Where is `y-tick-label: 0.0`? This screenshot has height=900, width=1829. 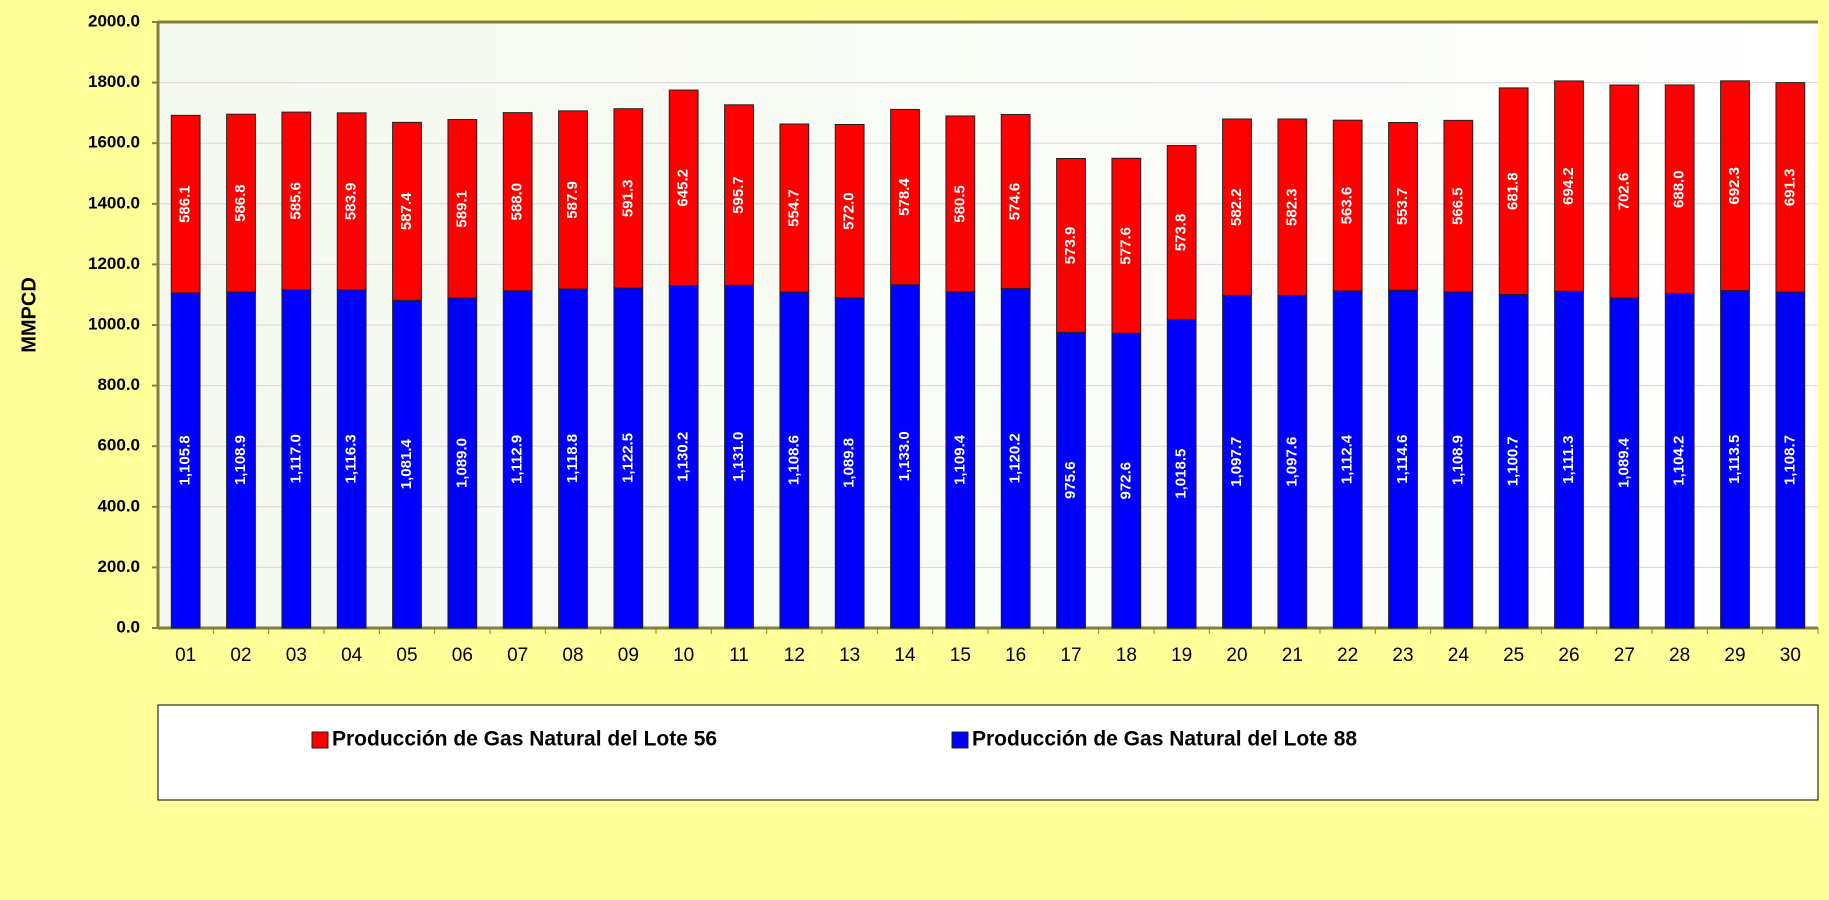 y-tick-label: 0.0 is located at coordinates (128, 626).